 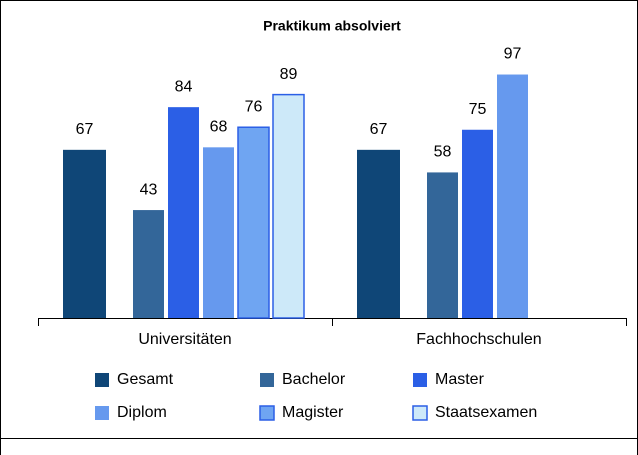 I want to click on value-label: 58, so click(x=443, y=152).